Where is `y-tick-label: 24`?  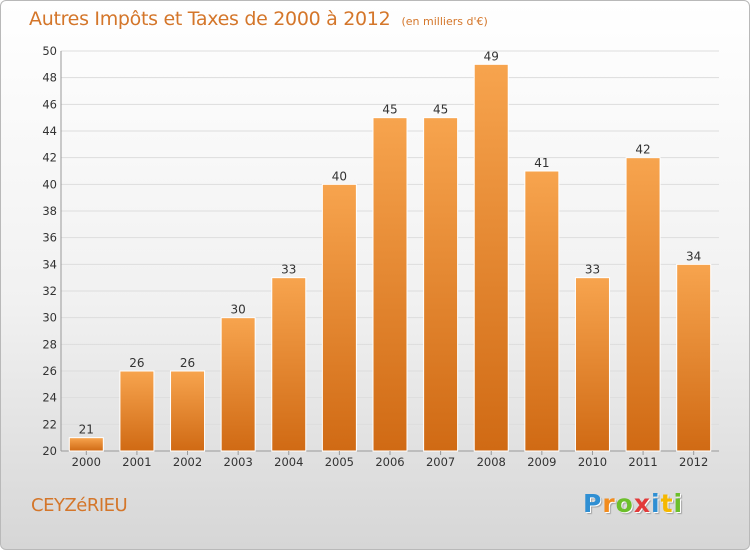 y-tick-label: 24 is located at coordinates (49, 398).